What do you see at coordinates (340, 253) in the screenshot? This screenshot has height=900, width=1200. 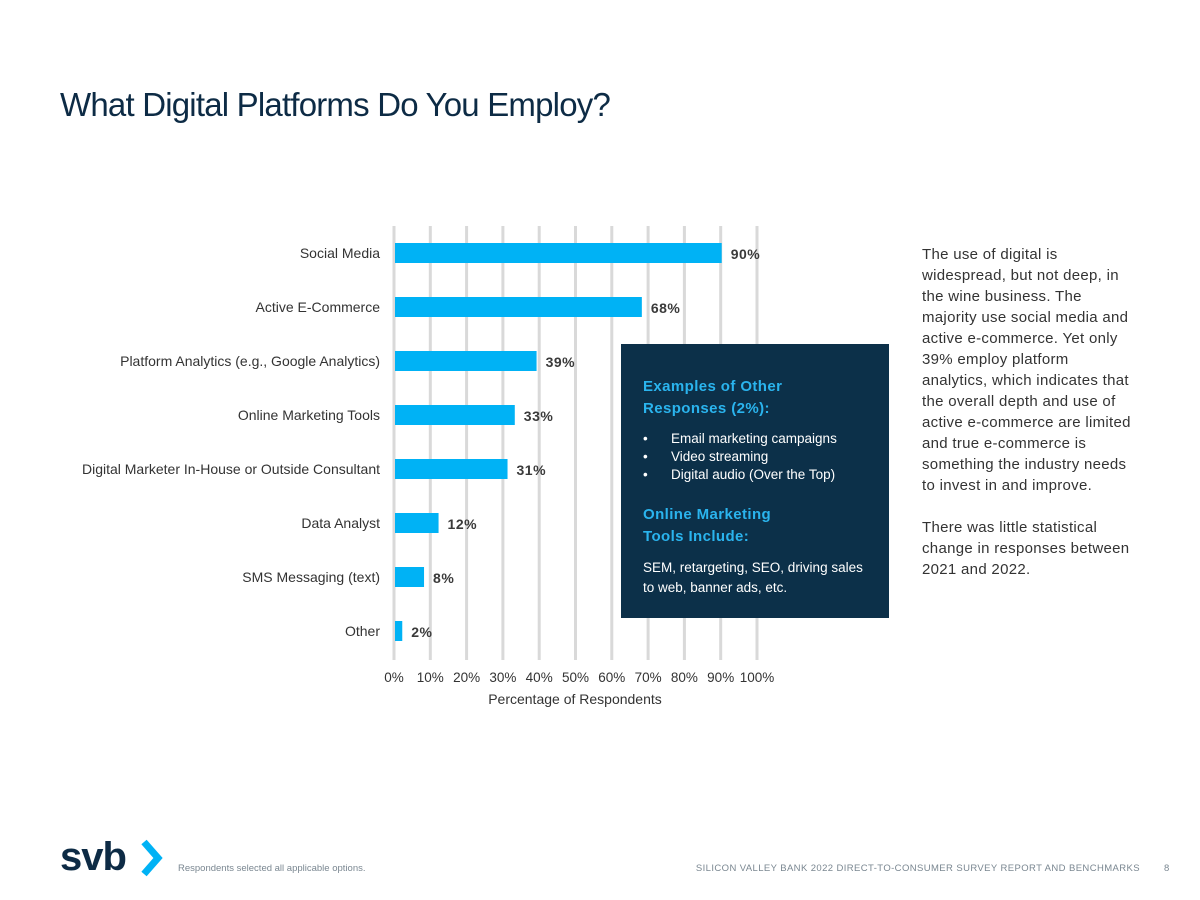 I see `category-label: Social Media` at bounding box center [340, 253].